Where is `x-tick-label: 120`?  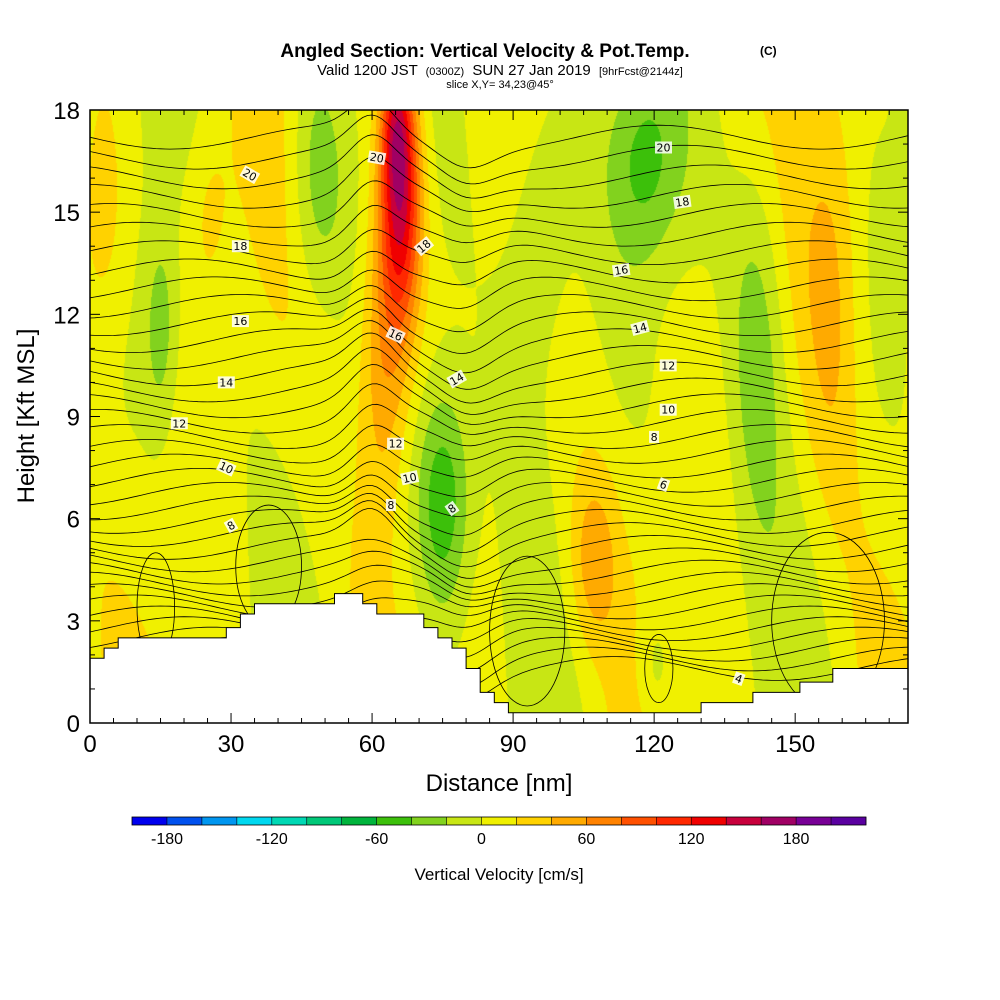 x-tick-label: 120 is located at coordinates (654, 744).